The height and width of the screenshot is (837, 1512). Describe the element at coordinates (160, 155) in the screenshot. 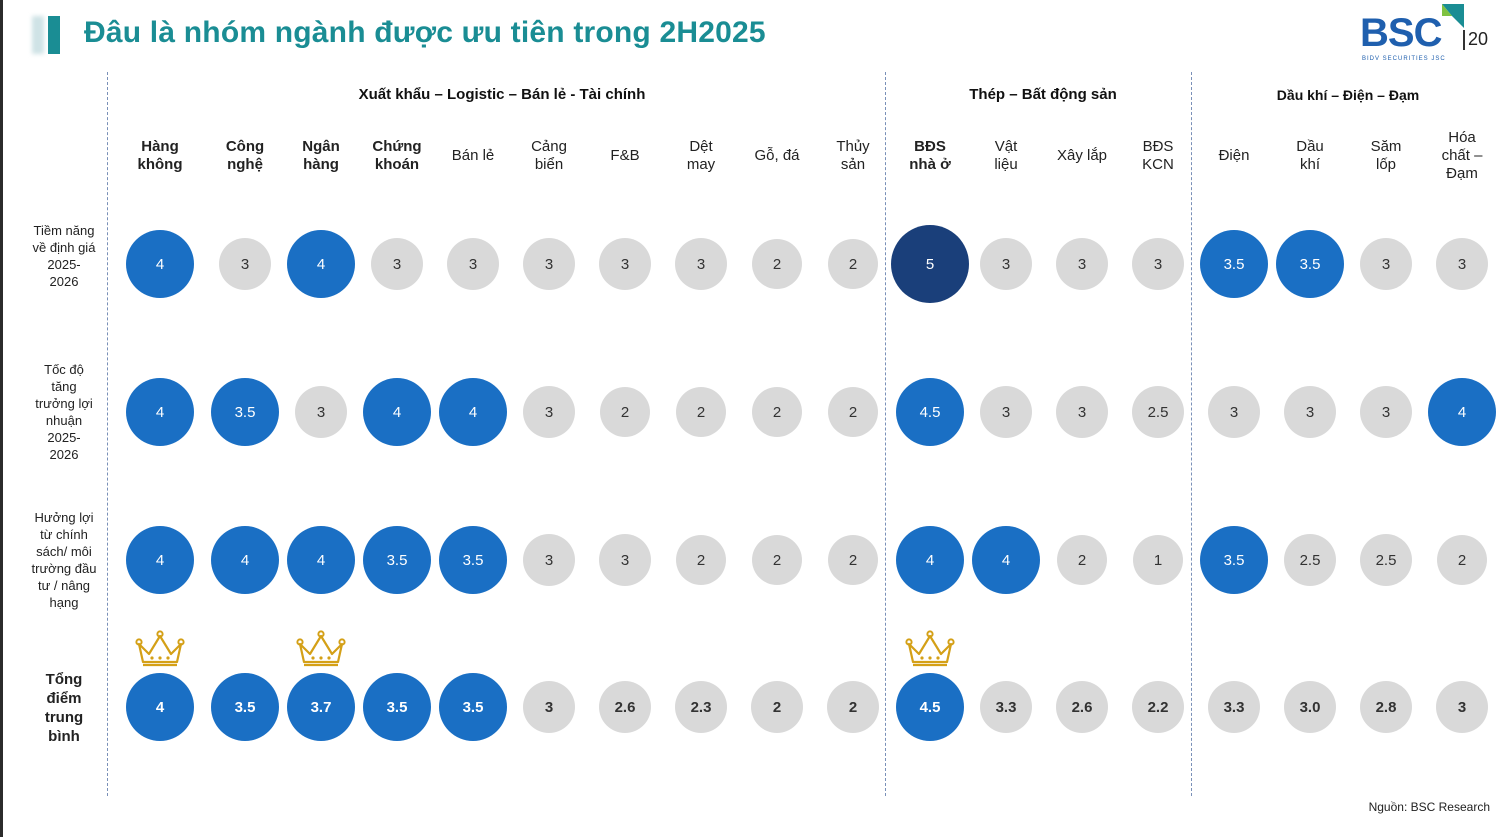

I see `column-header: Hàng không` at that location.